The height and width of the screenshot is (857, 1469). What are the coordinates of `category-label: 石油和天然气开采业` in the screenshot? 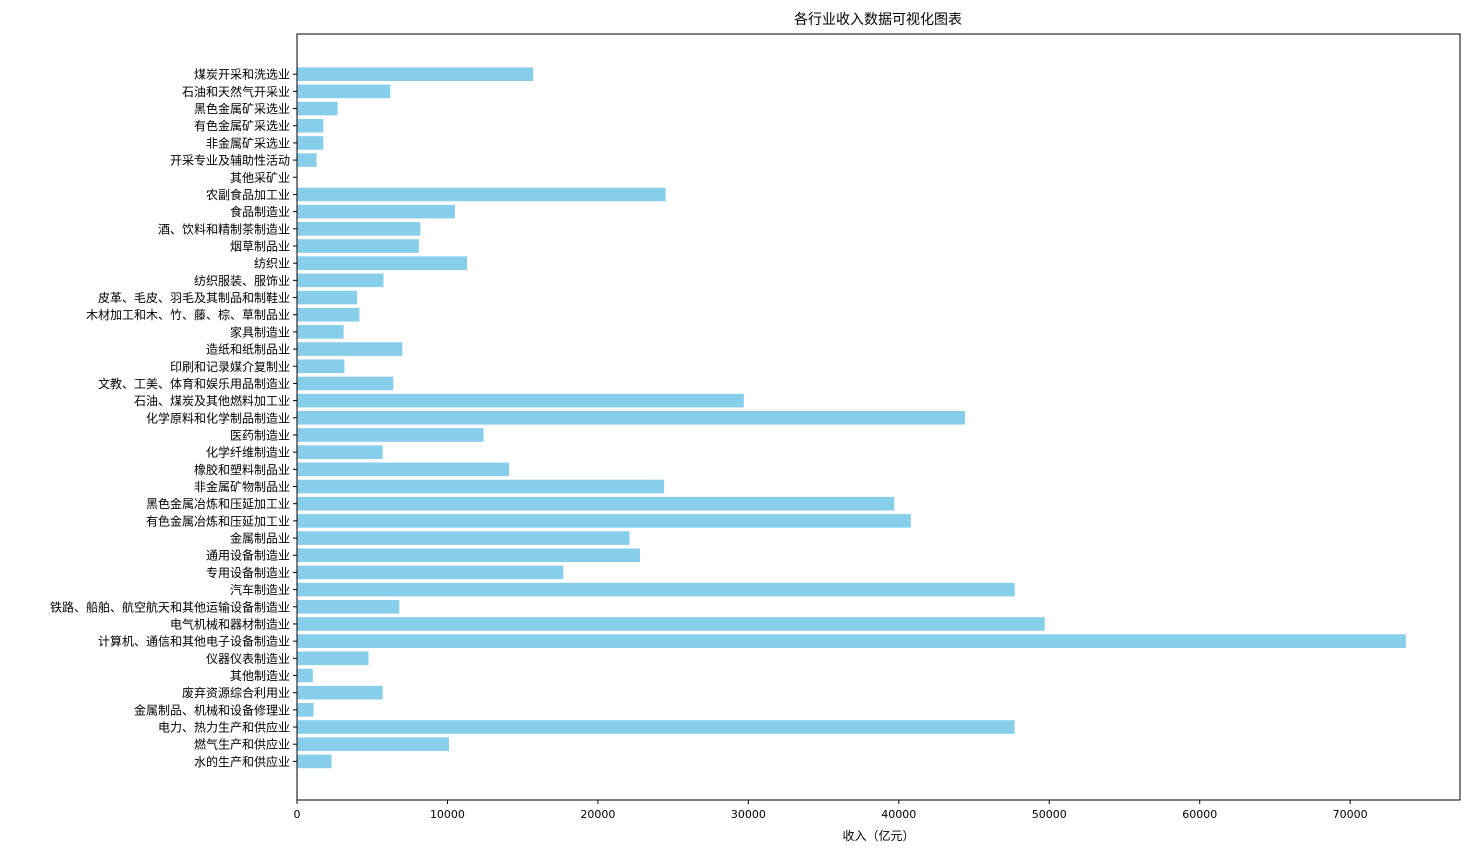 It's located at (236, 91).